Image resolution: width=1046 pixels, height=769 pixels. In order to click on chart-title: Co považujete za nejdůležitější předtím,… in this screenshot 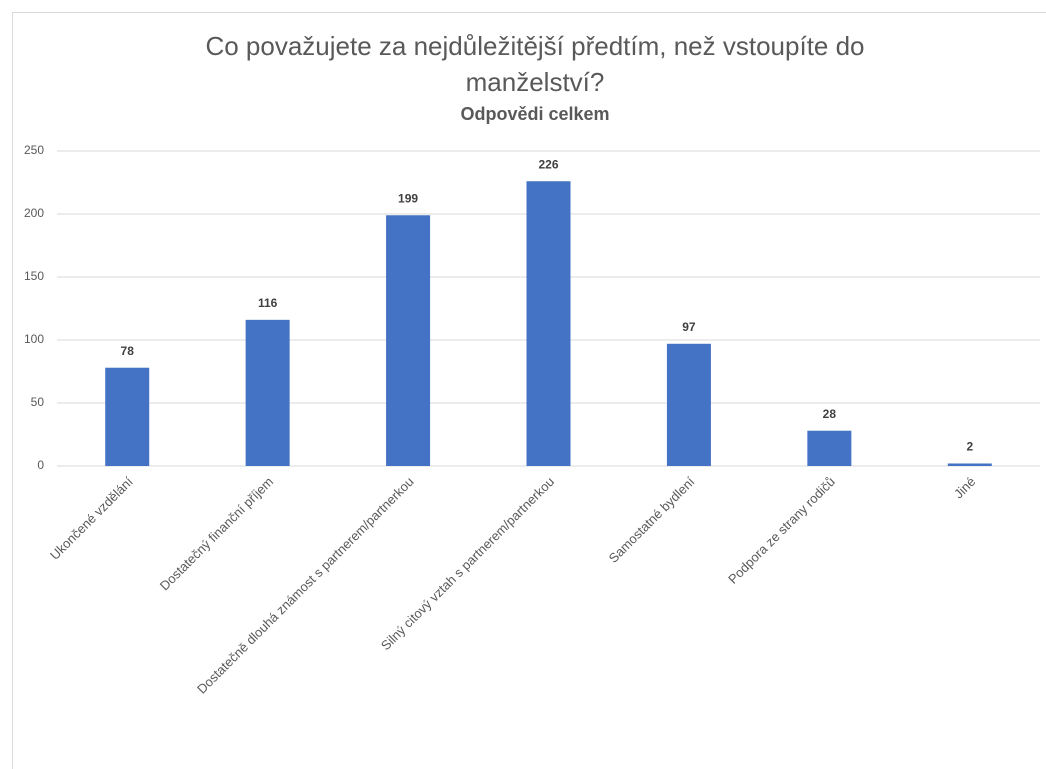, I will do `click(535, 64)`.